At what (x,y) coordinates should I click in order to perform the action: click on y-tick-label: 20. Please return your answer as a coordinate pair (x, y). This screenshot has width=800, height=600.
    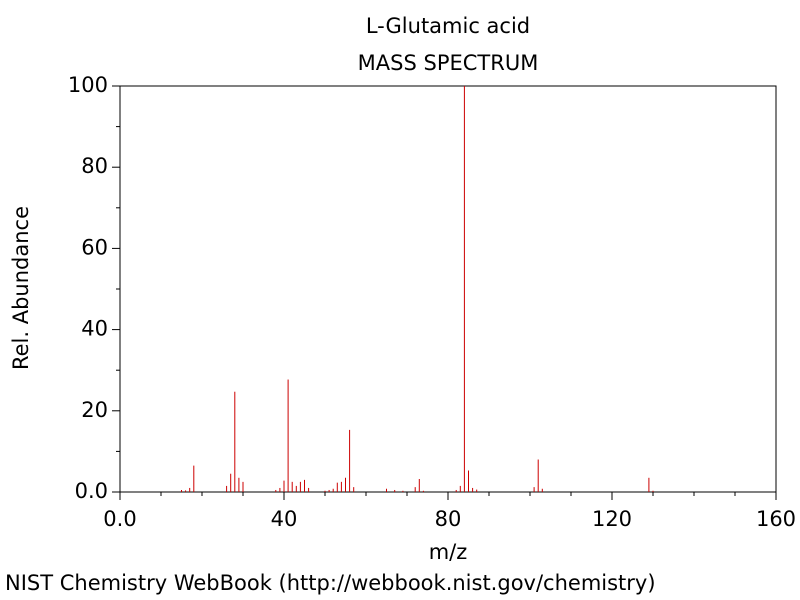
    Looking at the image, I should click on (94, 410).